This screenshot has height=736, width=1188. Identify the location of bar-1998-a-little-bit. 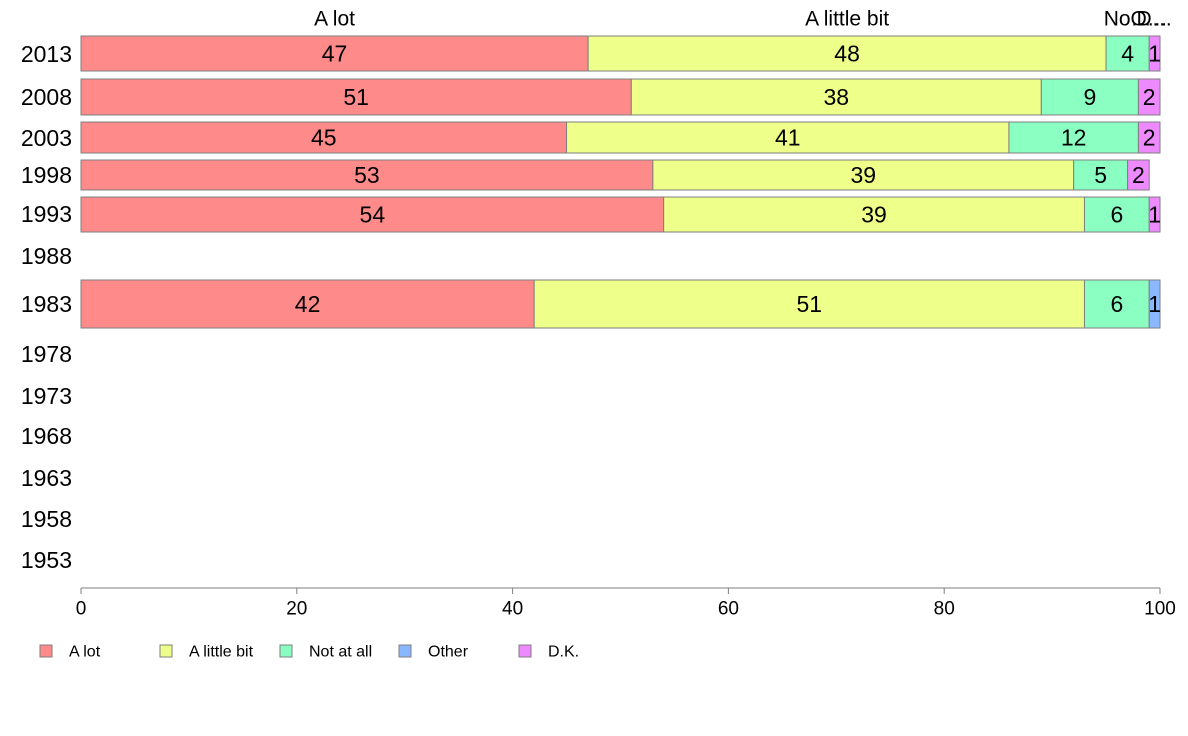
(863, 175).